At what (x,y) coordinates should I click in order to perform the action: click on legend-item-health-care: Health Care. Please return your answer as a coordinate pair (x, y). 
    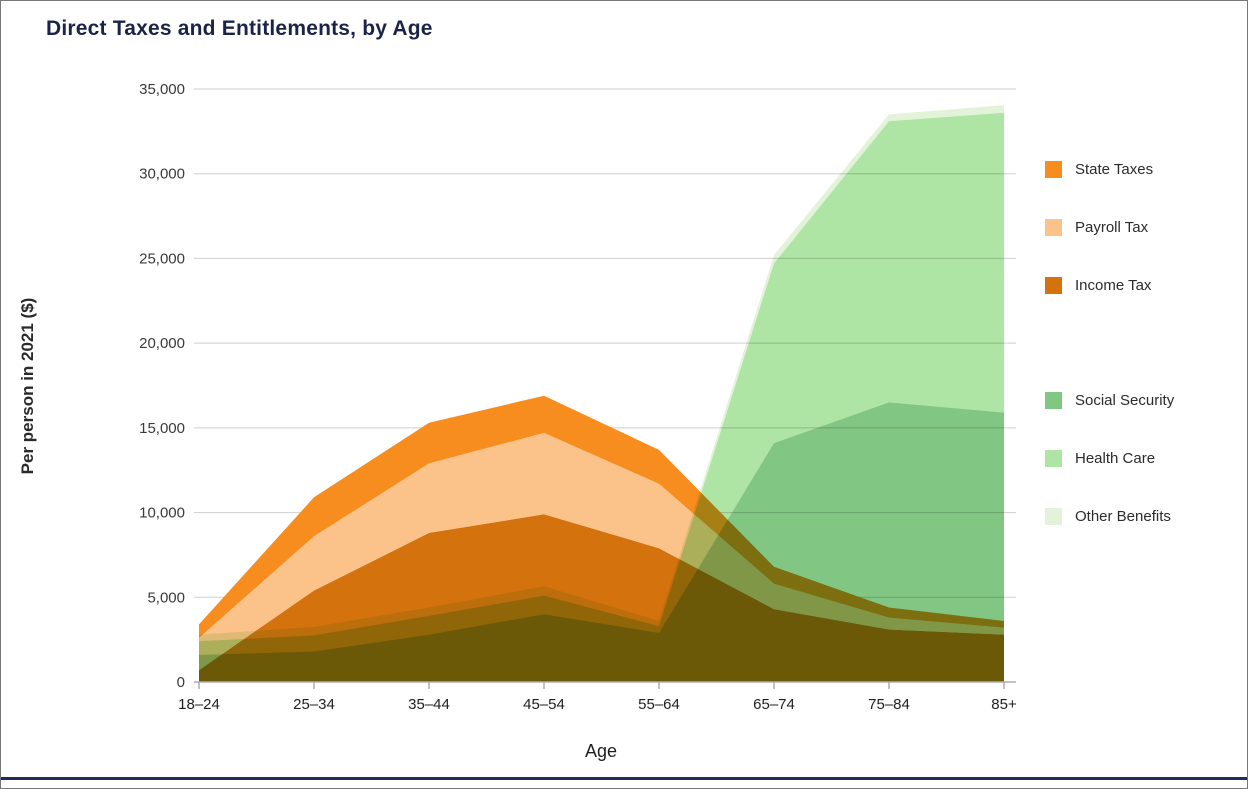
    Looking at the image, I should click on (1145, 458).